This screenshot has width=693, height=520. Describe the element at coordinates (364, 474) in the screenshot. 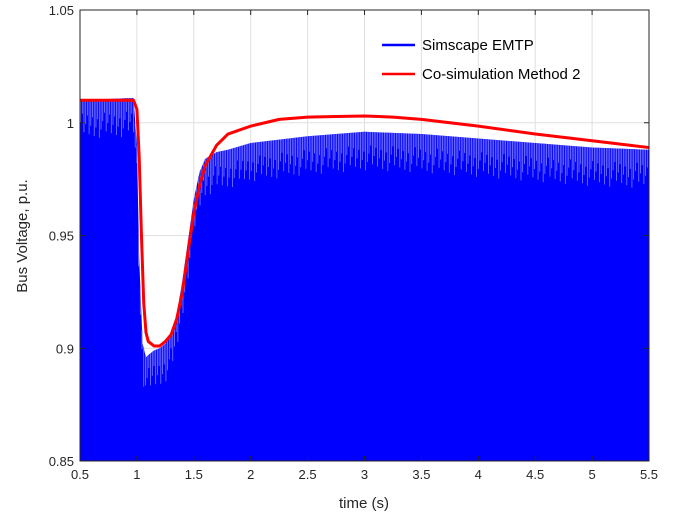

I see `x-tick-label: 3` at that location.